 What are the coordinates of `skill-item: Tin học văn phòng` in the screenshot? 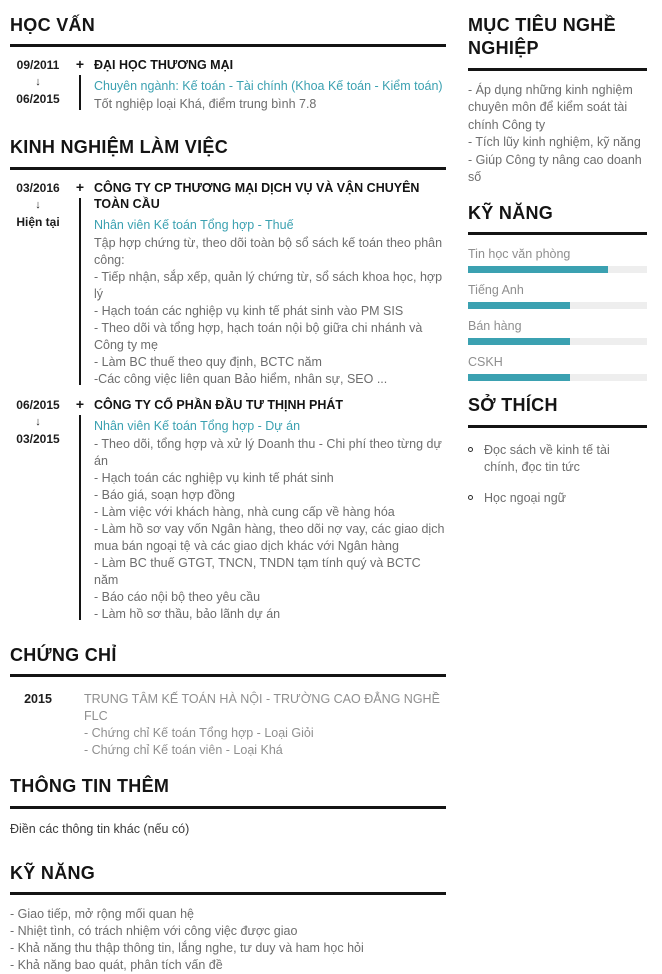 It's located at (557, 260).